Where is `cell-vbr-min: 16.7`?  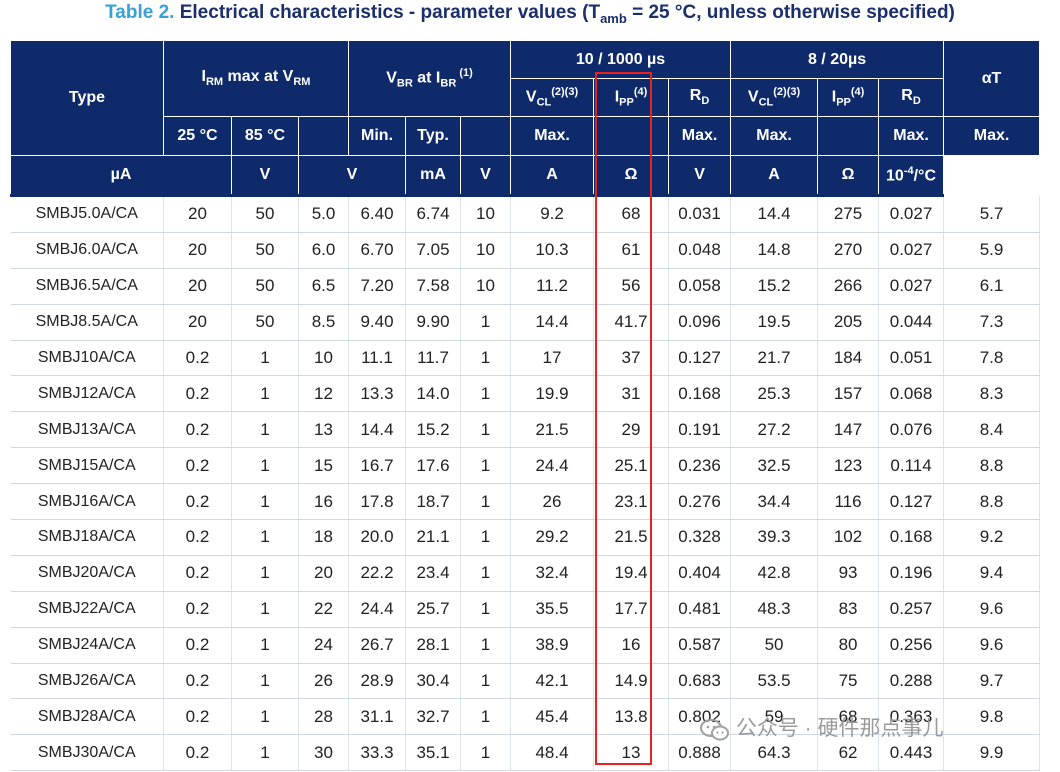 cell-vbr-min: 16.7 is located at coordinates (377, 466).